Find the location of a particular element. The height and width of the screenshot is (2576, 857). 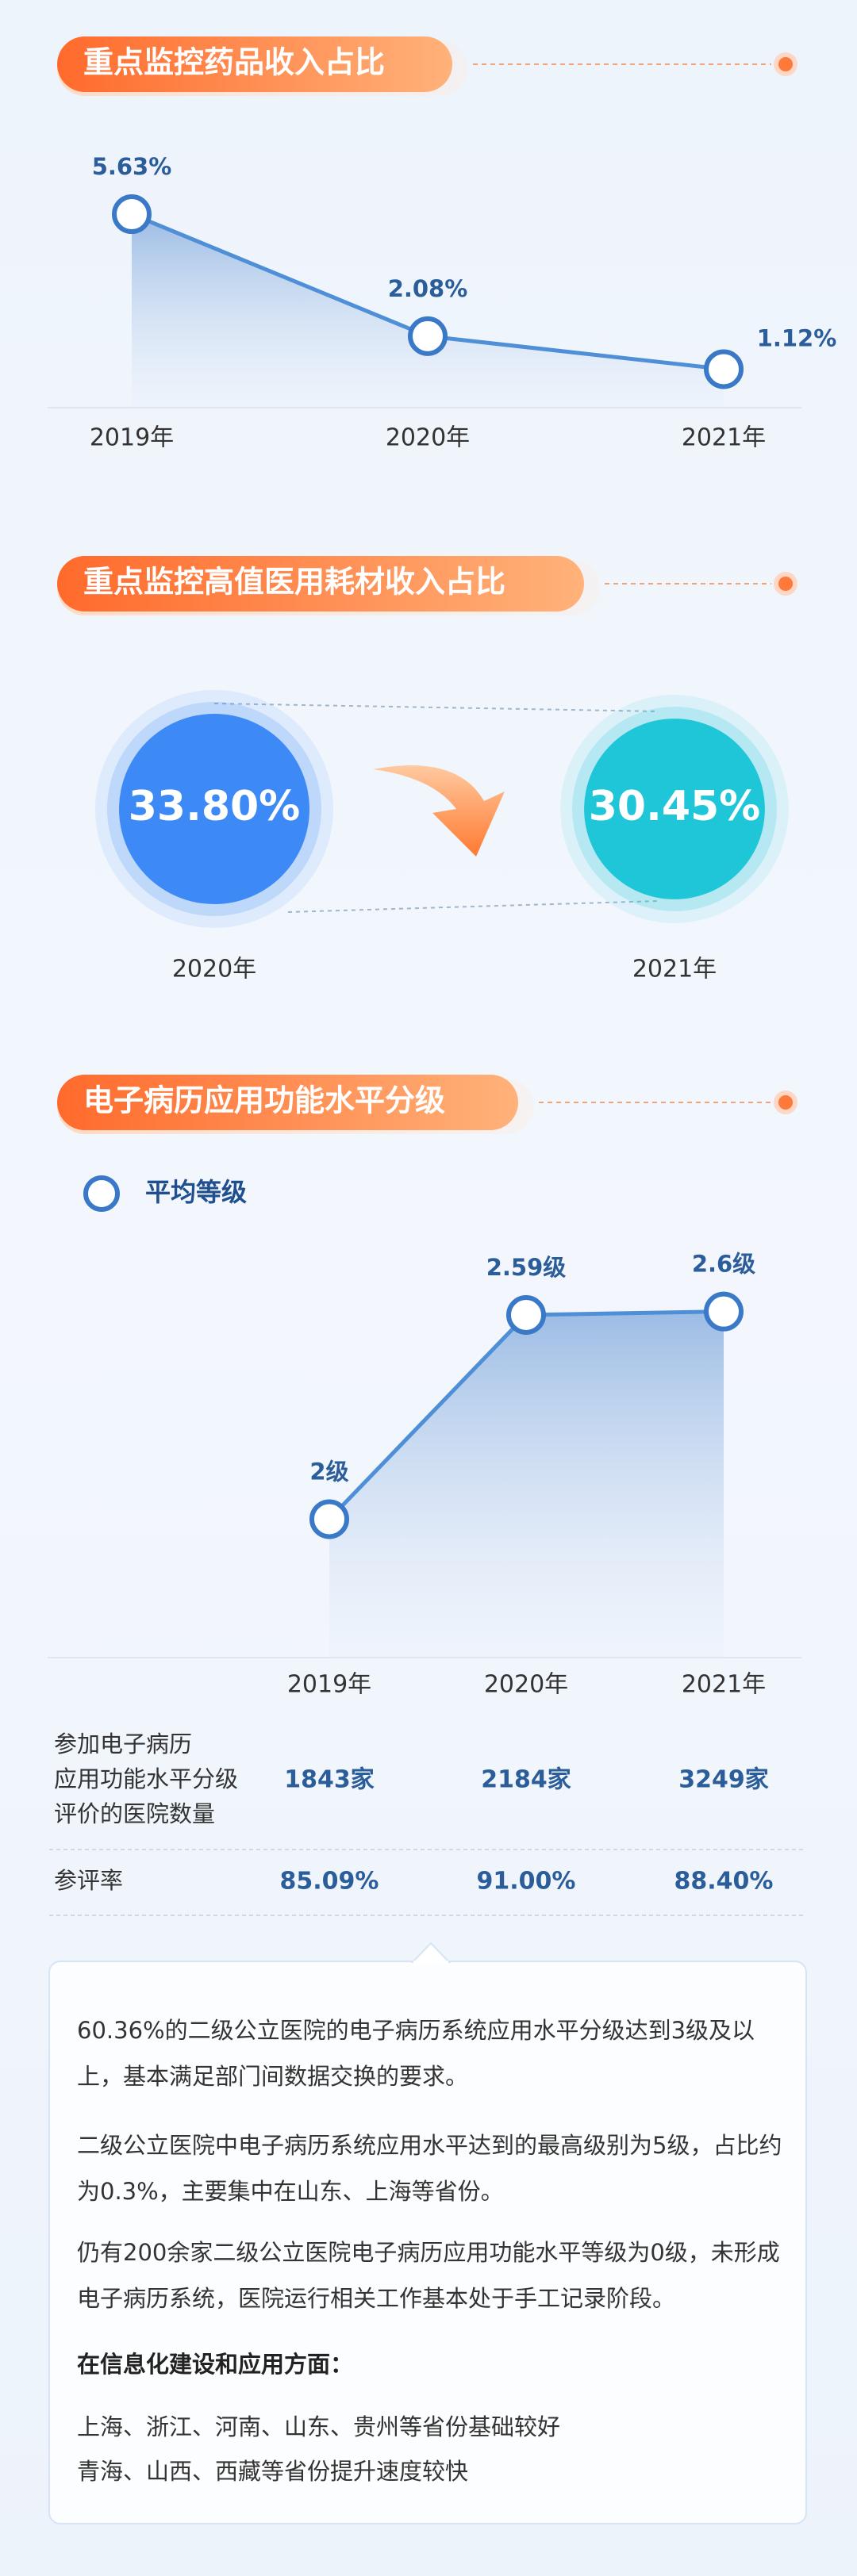

value-label: 33.80% is located at coordinates (215, 807).